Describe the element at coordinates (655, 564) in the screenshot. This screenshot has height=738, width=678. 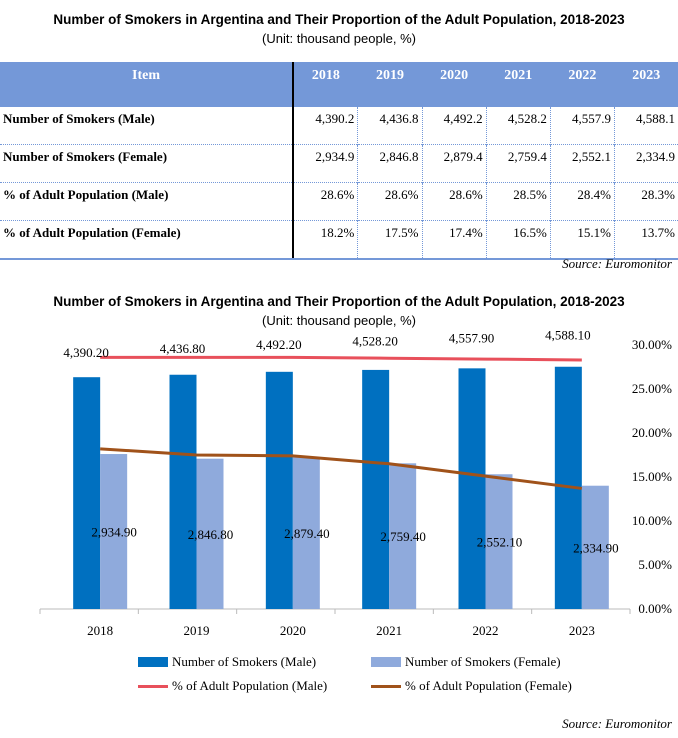
I see `right-tick-label: 5.00%` at that location.